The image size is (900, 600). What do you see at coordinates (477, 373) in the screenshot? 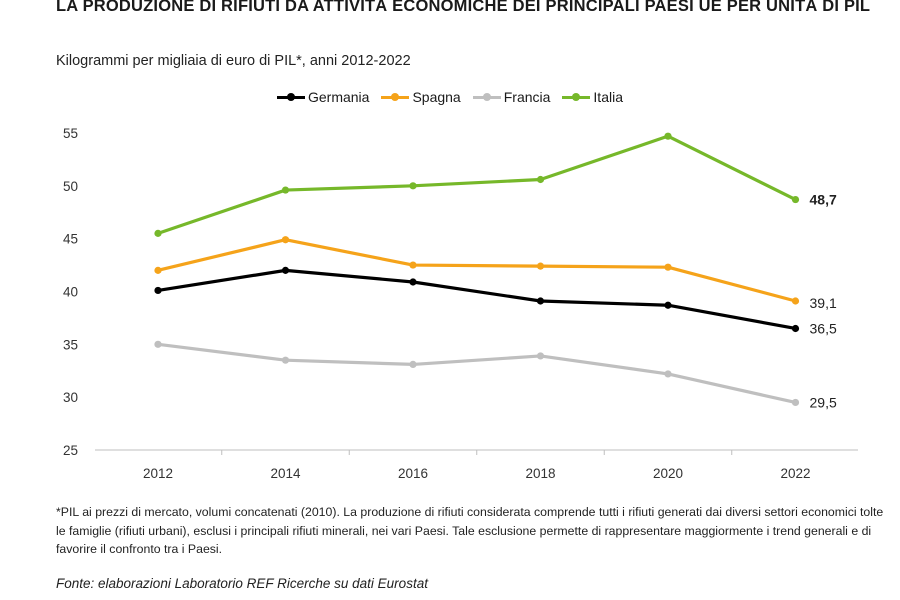
I see `series-line-francia` at bounding box center [477, 373].